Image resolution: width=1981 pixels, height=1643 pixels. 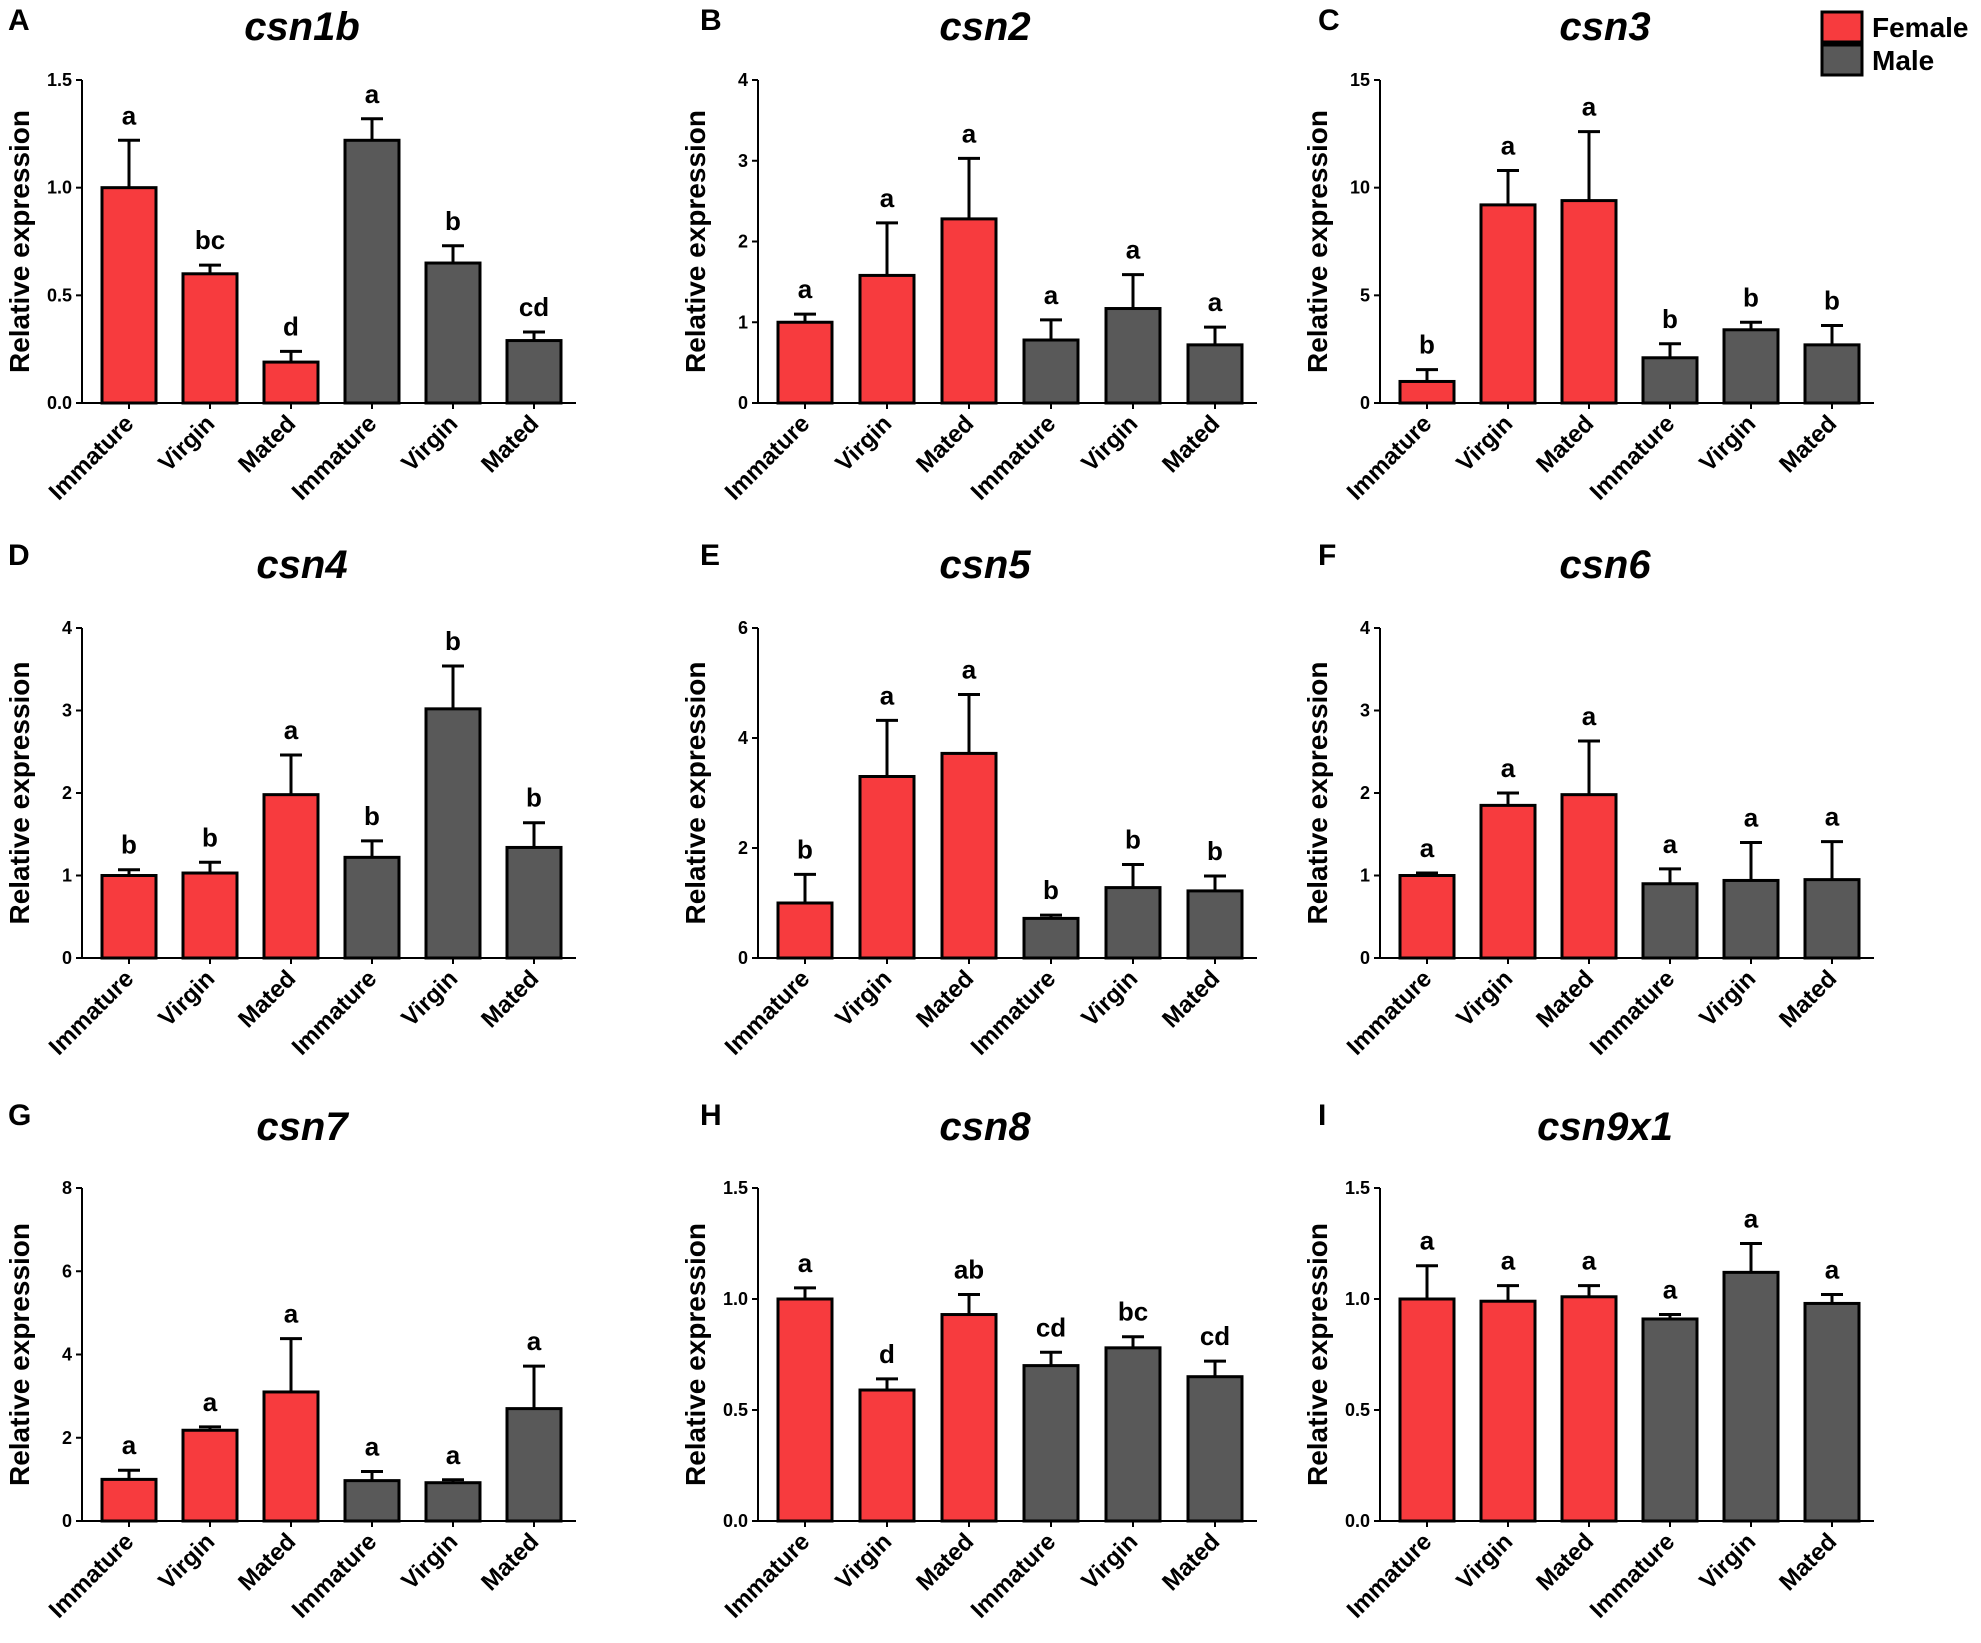 I want to click on panel-letter: G, so click(x=19, y=1115).